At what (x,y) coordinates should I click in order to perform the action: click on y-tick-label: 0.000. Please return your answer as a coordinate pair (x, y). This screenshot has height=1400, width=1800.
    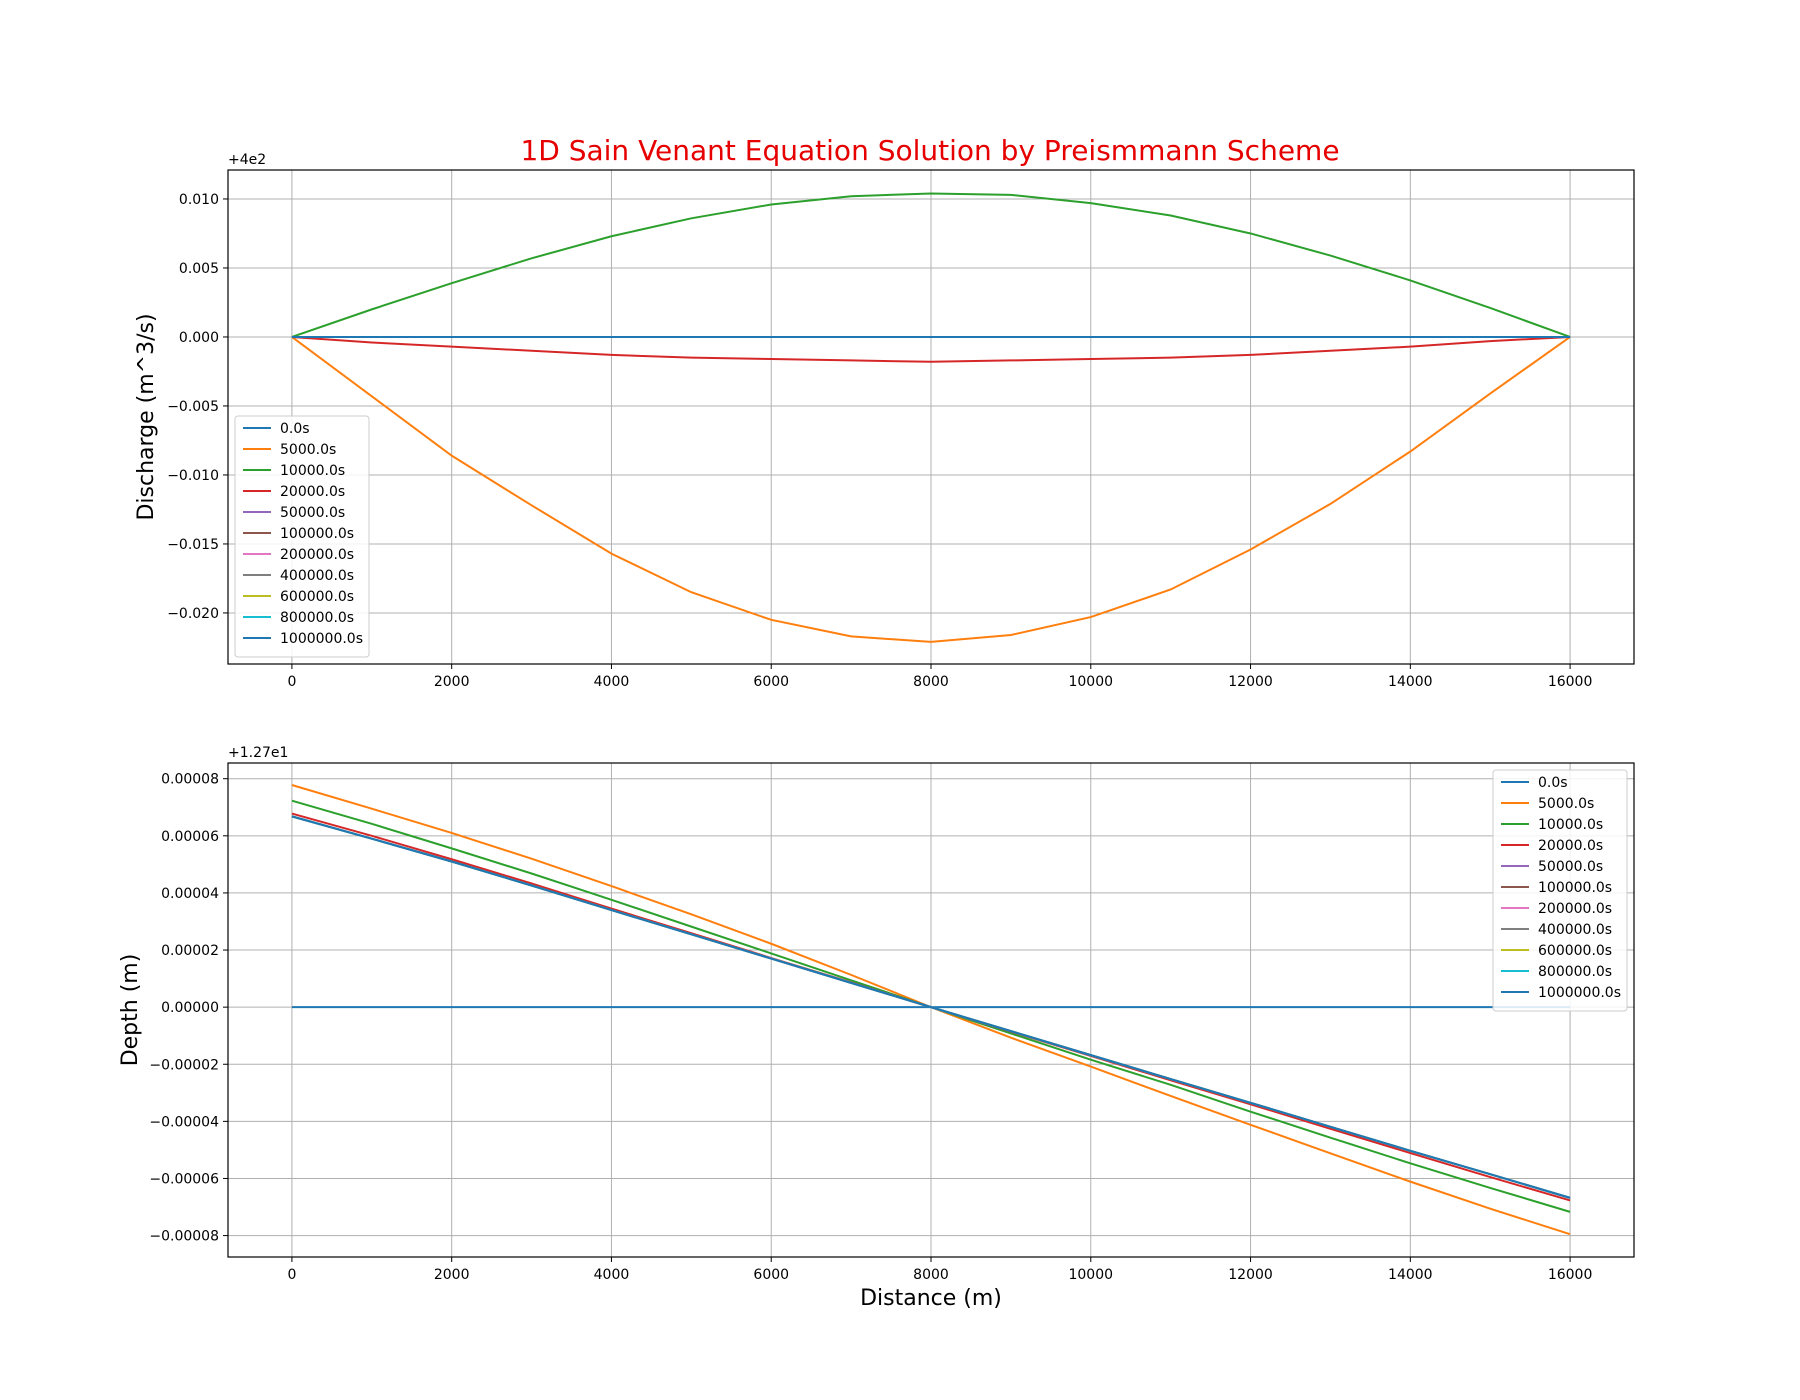
    Looking at the image, I should click on (199, 338).